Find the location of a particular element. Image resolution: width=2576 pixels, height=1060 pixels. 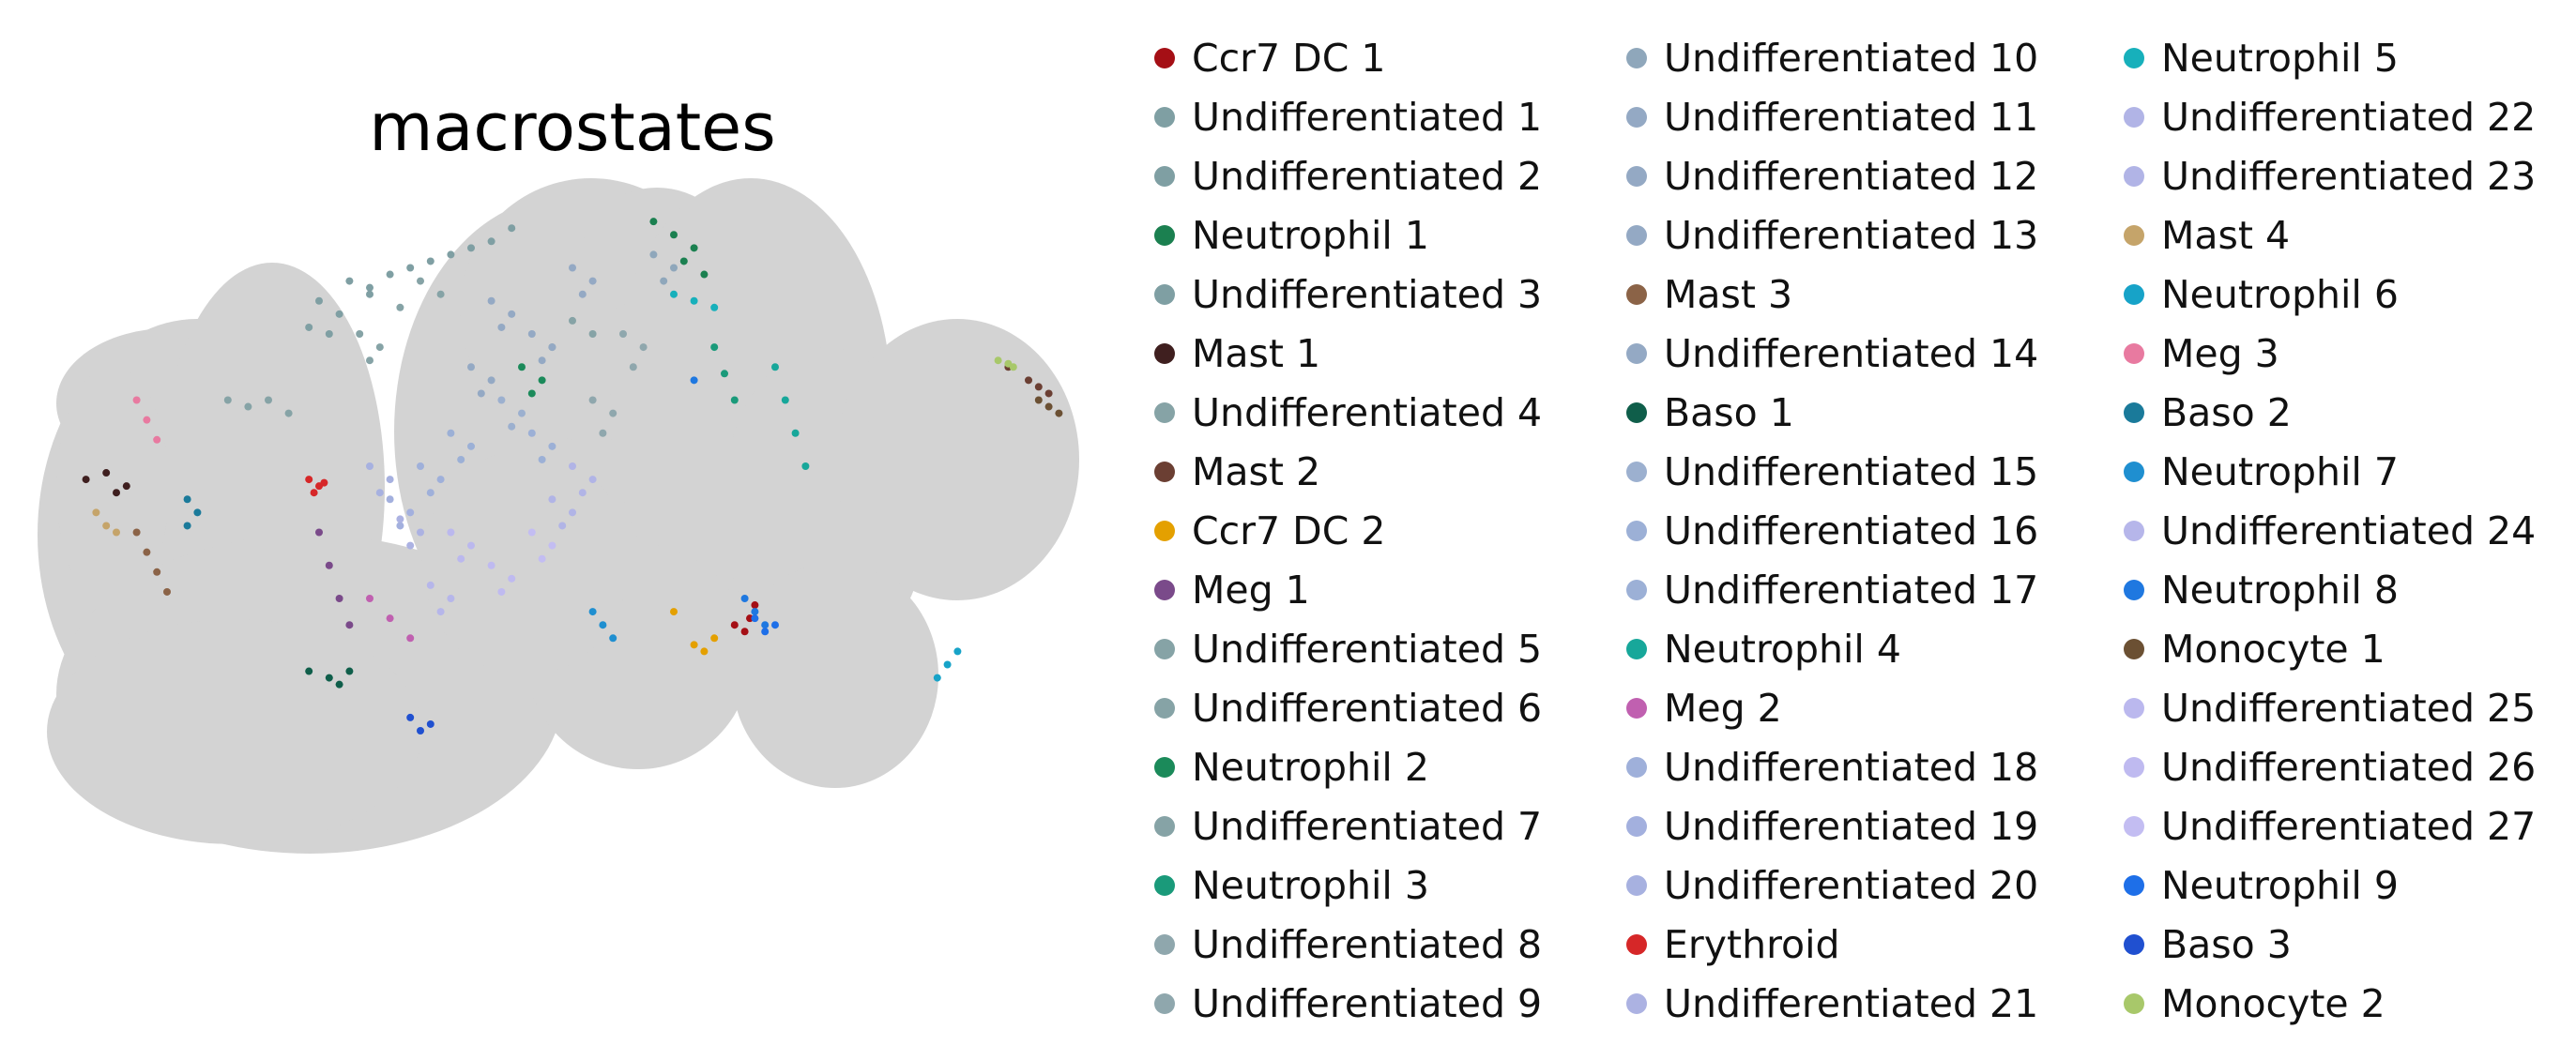

legend-label: Undifferentiated 6 is located at coordinates (1367, 708).